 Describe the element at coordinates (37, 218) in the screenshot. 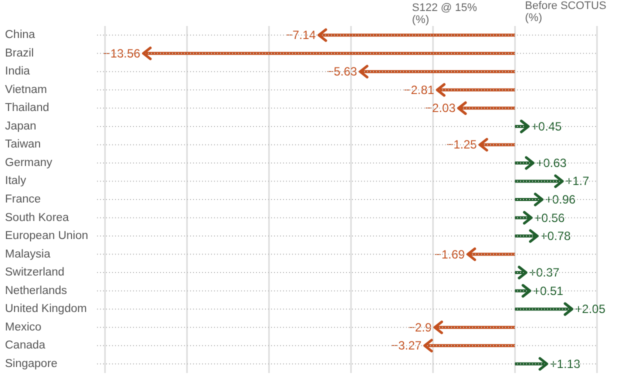

I see `y-tick-label: South Korea` at that location.